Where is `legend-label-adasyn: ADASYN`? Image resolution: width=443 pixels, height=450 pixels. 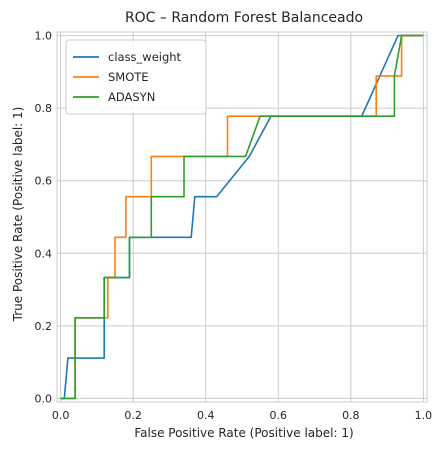 legend-label-adasyn: ADASYN is located at coordinates (131, 97).